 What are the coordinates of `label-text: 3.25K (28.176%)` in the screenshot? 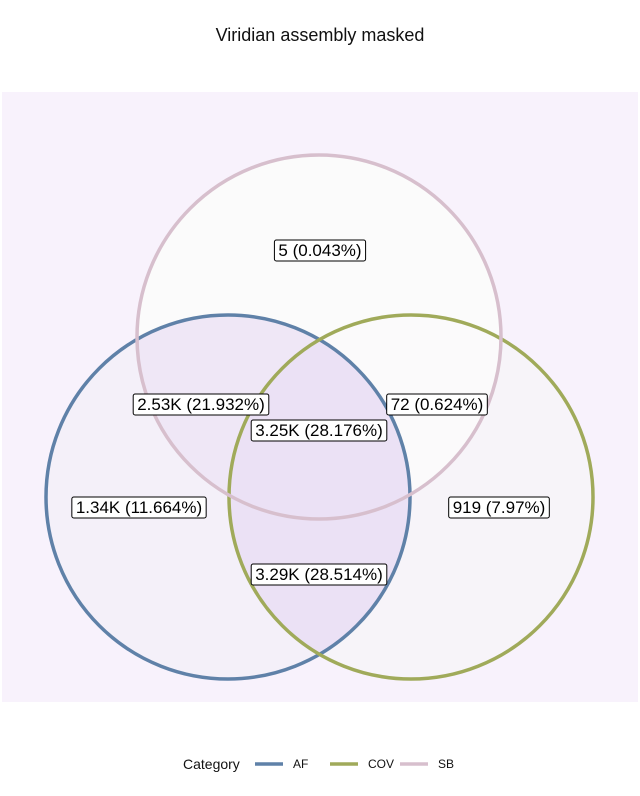 It's located at (319, 430).